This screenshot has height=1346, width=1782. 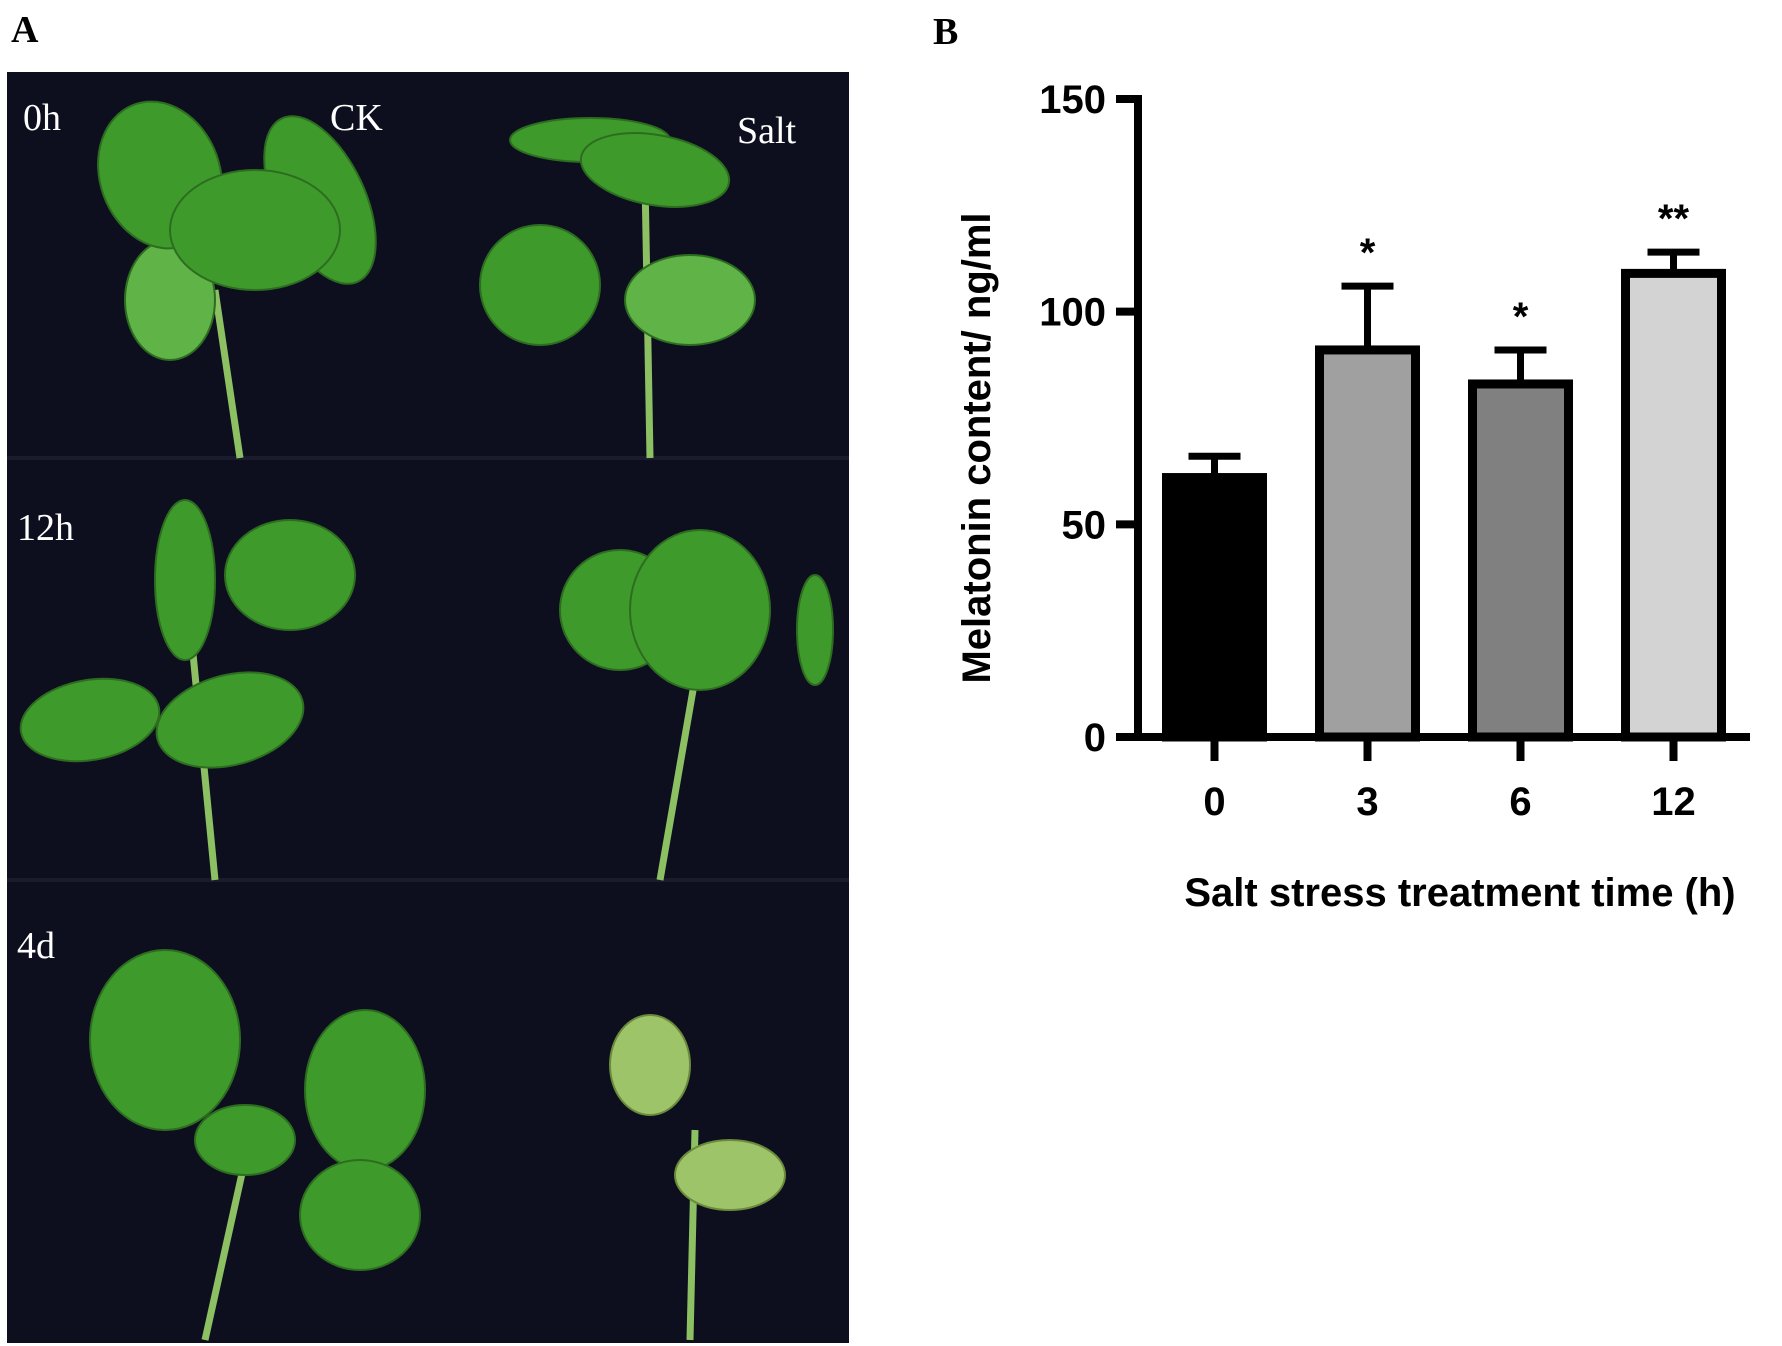 I want to click on y-axis-label: Melatonin content/ ng/ml, so click(x=977, y=447).